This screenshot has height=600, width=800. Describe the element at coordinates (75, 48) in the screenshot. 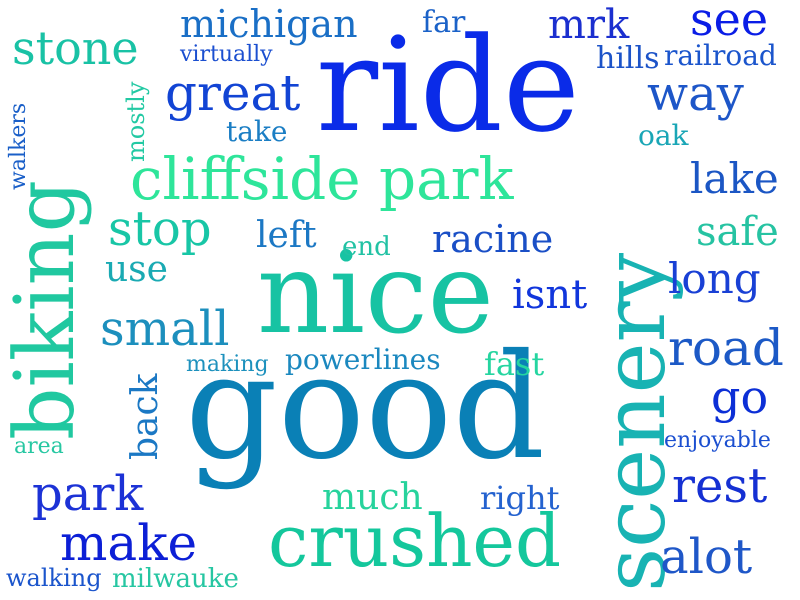

I see `word-stone: stone` at that location.